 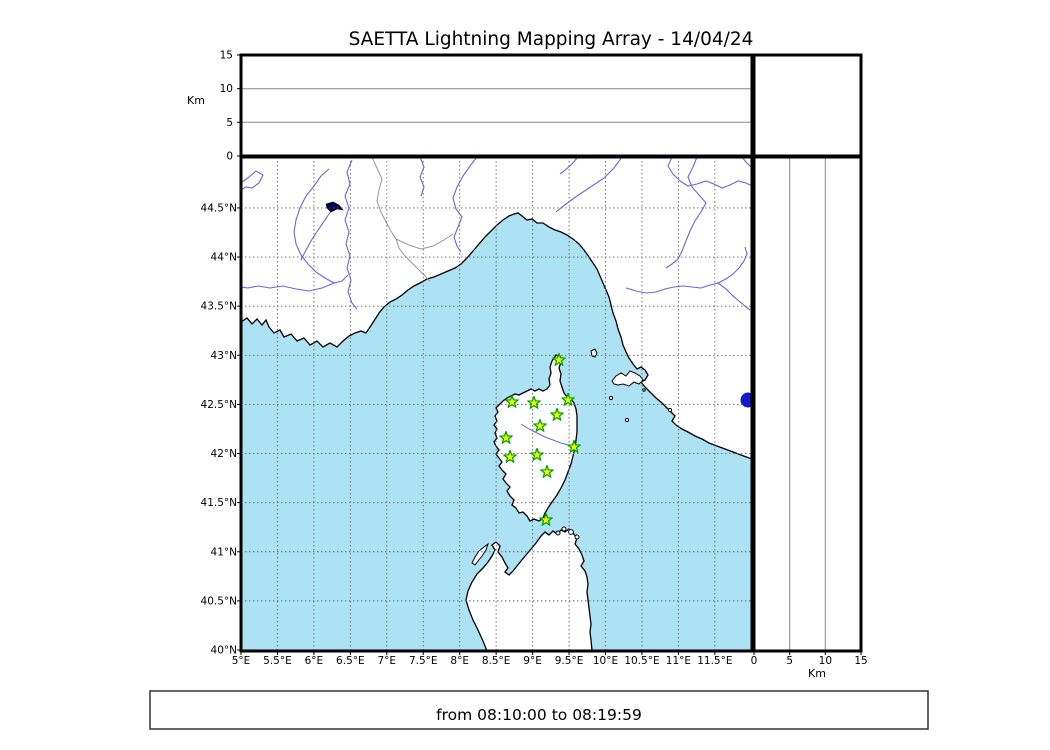 I want to click on lon-tick-label: 7.5°E, so click(x=423, y=661).